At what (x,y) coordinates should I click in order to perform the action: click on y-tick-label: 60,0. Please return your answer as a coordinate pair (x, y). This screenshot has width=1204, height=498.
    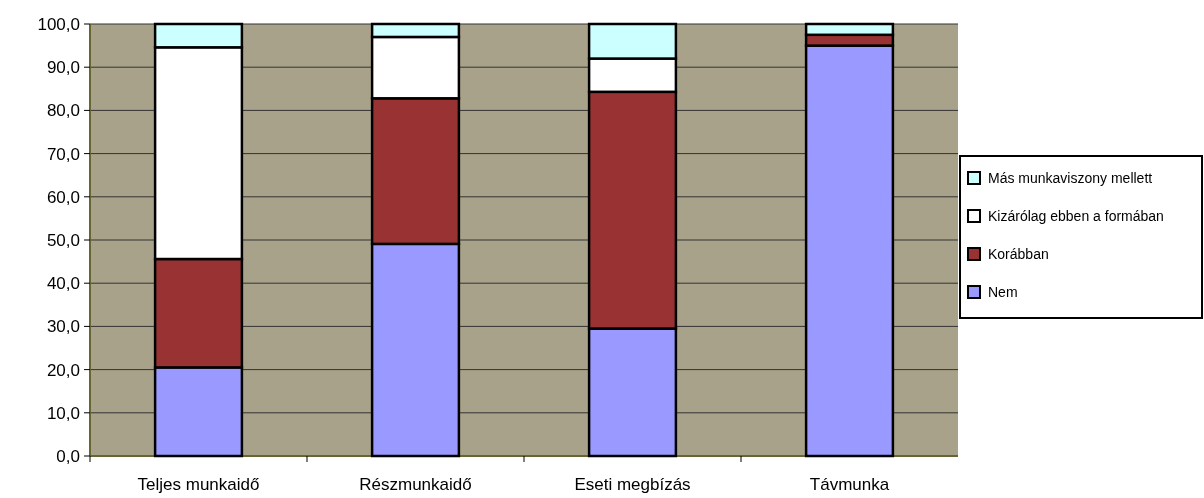
    Looking at the image, I should click on (63, 197).